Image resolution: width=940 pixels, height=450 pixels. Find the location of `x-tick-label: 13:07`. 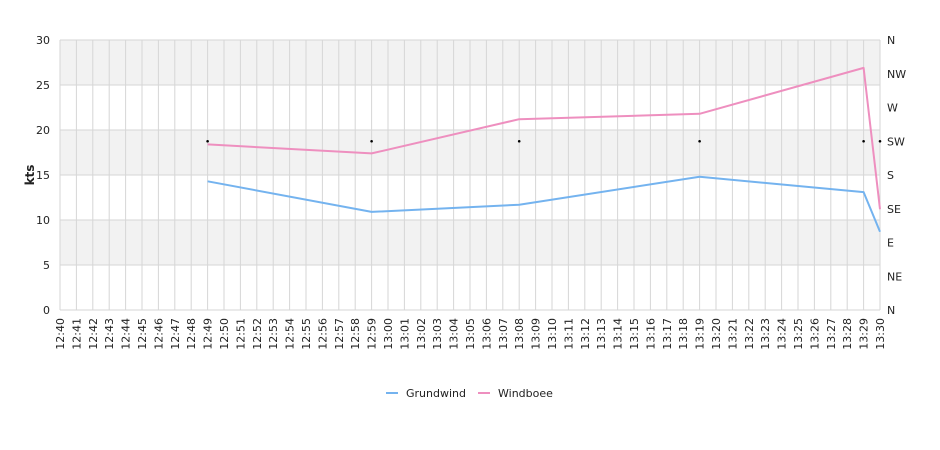

x-tick-label: 13:07 is located at coordinates (503, 334).